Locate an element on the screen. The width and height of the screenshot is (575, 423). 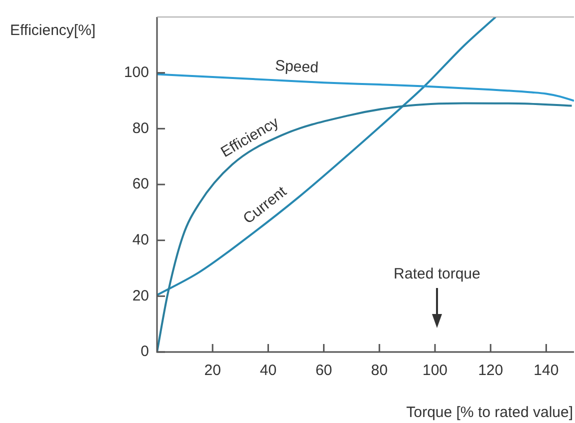
x-tick-label: 60 is located at coordinates (323, 371).